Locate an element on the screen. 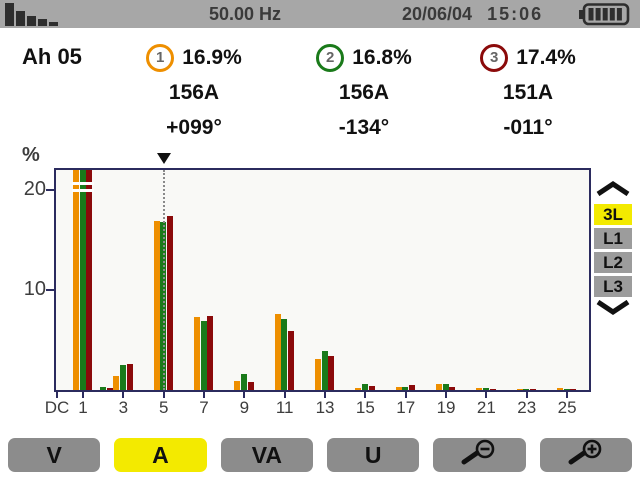 This screenshot has height=480, width=640. phase-number: 3 is located at coordinates (494, 57).